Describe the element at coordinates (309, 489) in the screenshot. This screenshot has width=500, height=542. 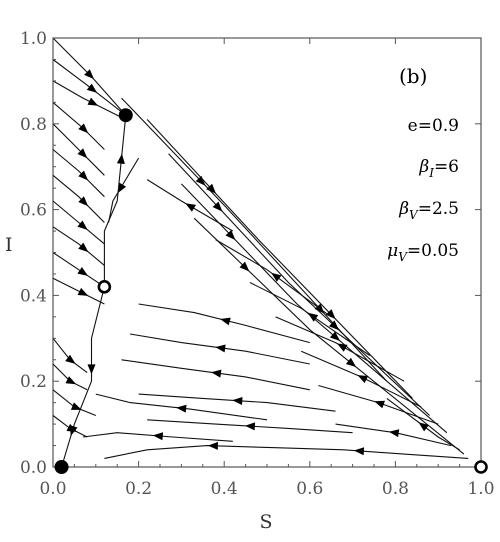
I see `x-tick-label: 0.6` at that location.